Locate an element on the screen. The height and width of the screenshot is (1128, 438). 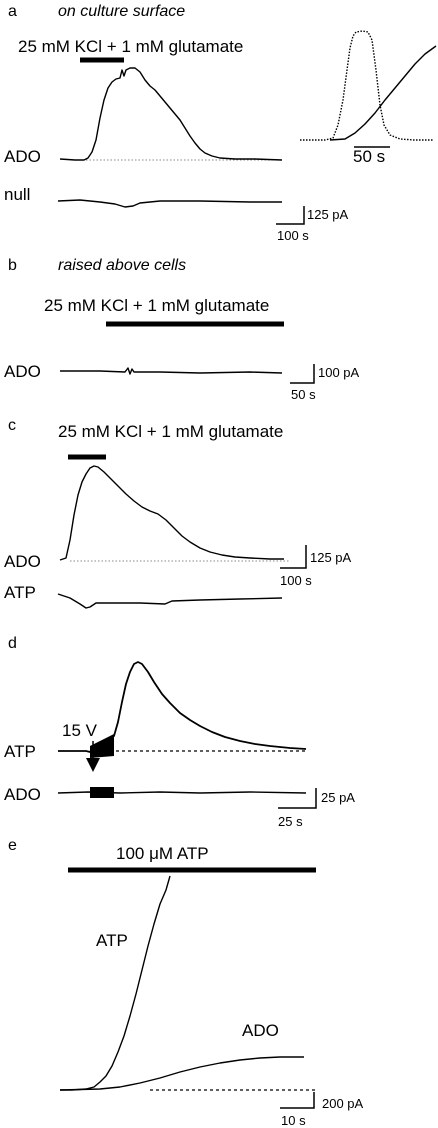
panel-e-scale-bar is located at coordinates (297, 1100).